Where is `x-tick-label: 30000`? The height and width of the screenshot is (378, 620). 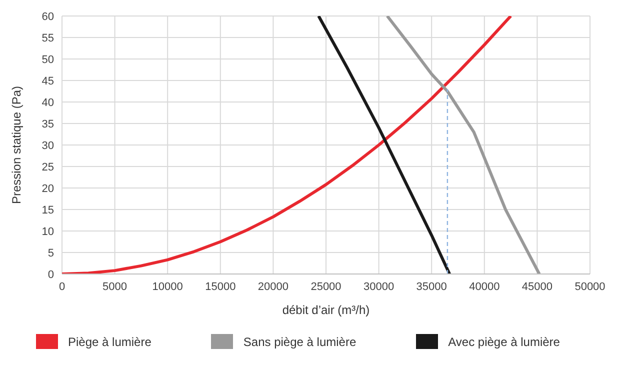 x-tick-label: 30000 is located at coordinates (379, 286).